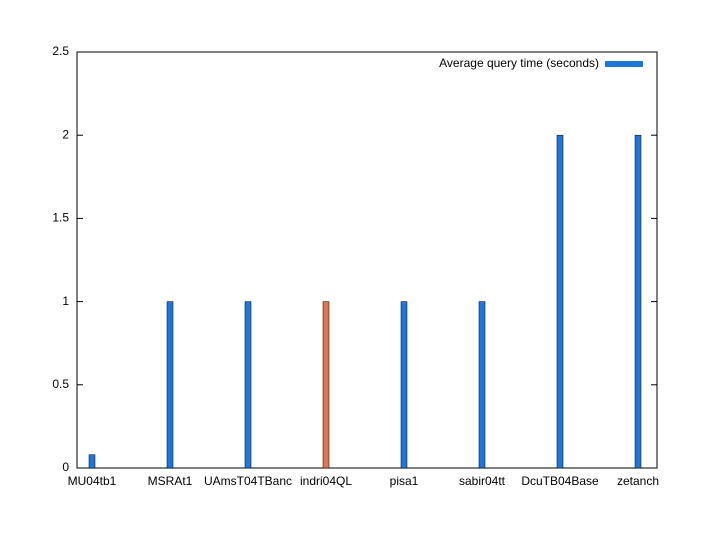 The width and height of the screenshot is (720, 540). I want to click on legend-swatch, so click(624, 64).